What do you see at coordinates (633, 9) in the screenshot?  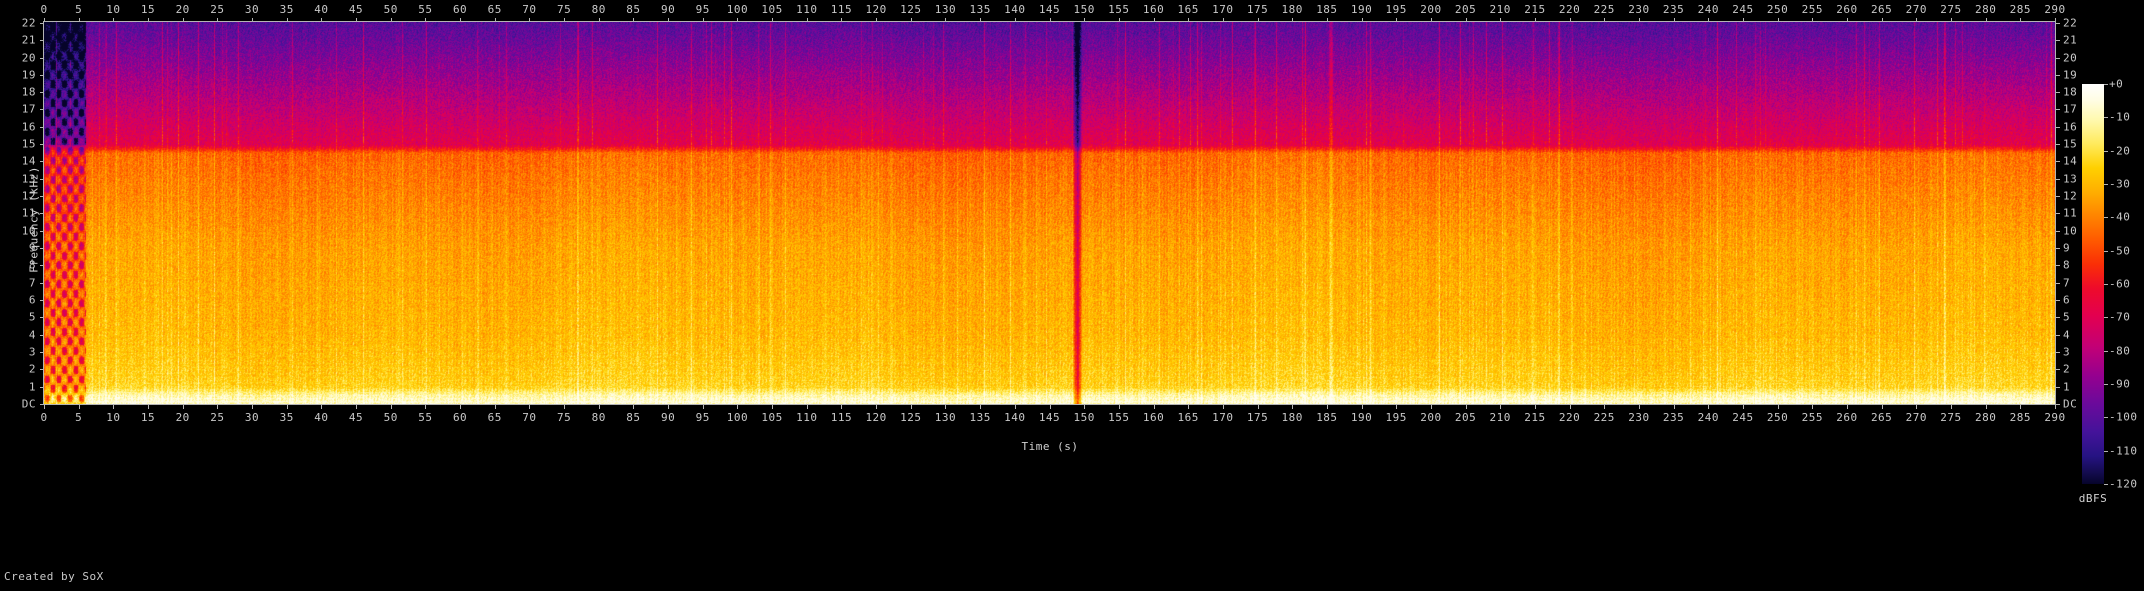 I see `x-tick-label: 85` at bounding box center [633, 9].